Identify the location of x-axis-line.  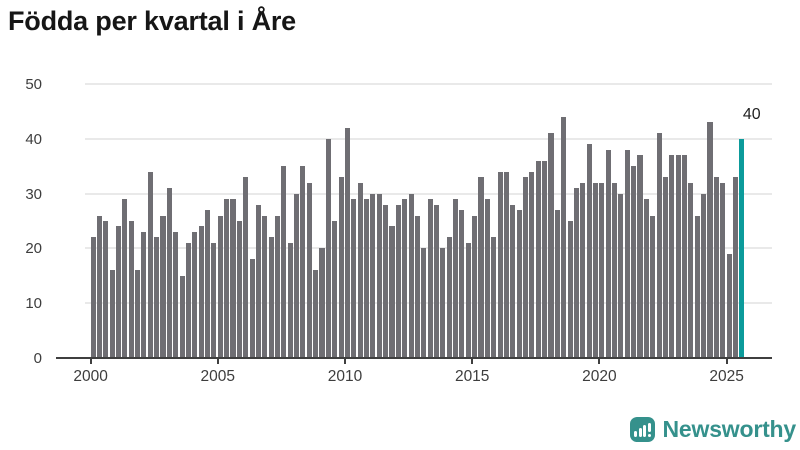
(414, 358).